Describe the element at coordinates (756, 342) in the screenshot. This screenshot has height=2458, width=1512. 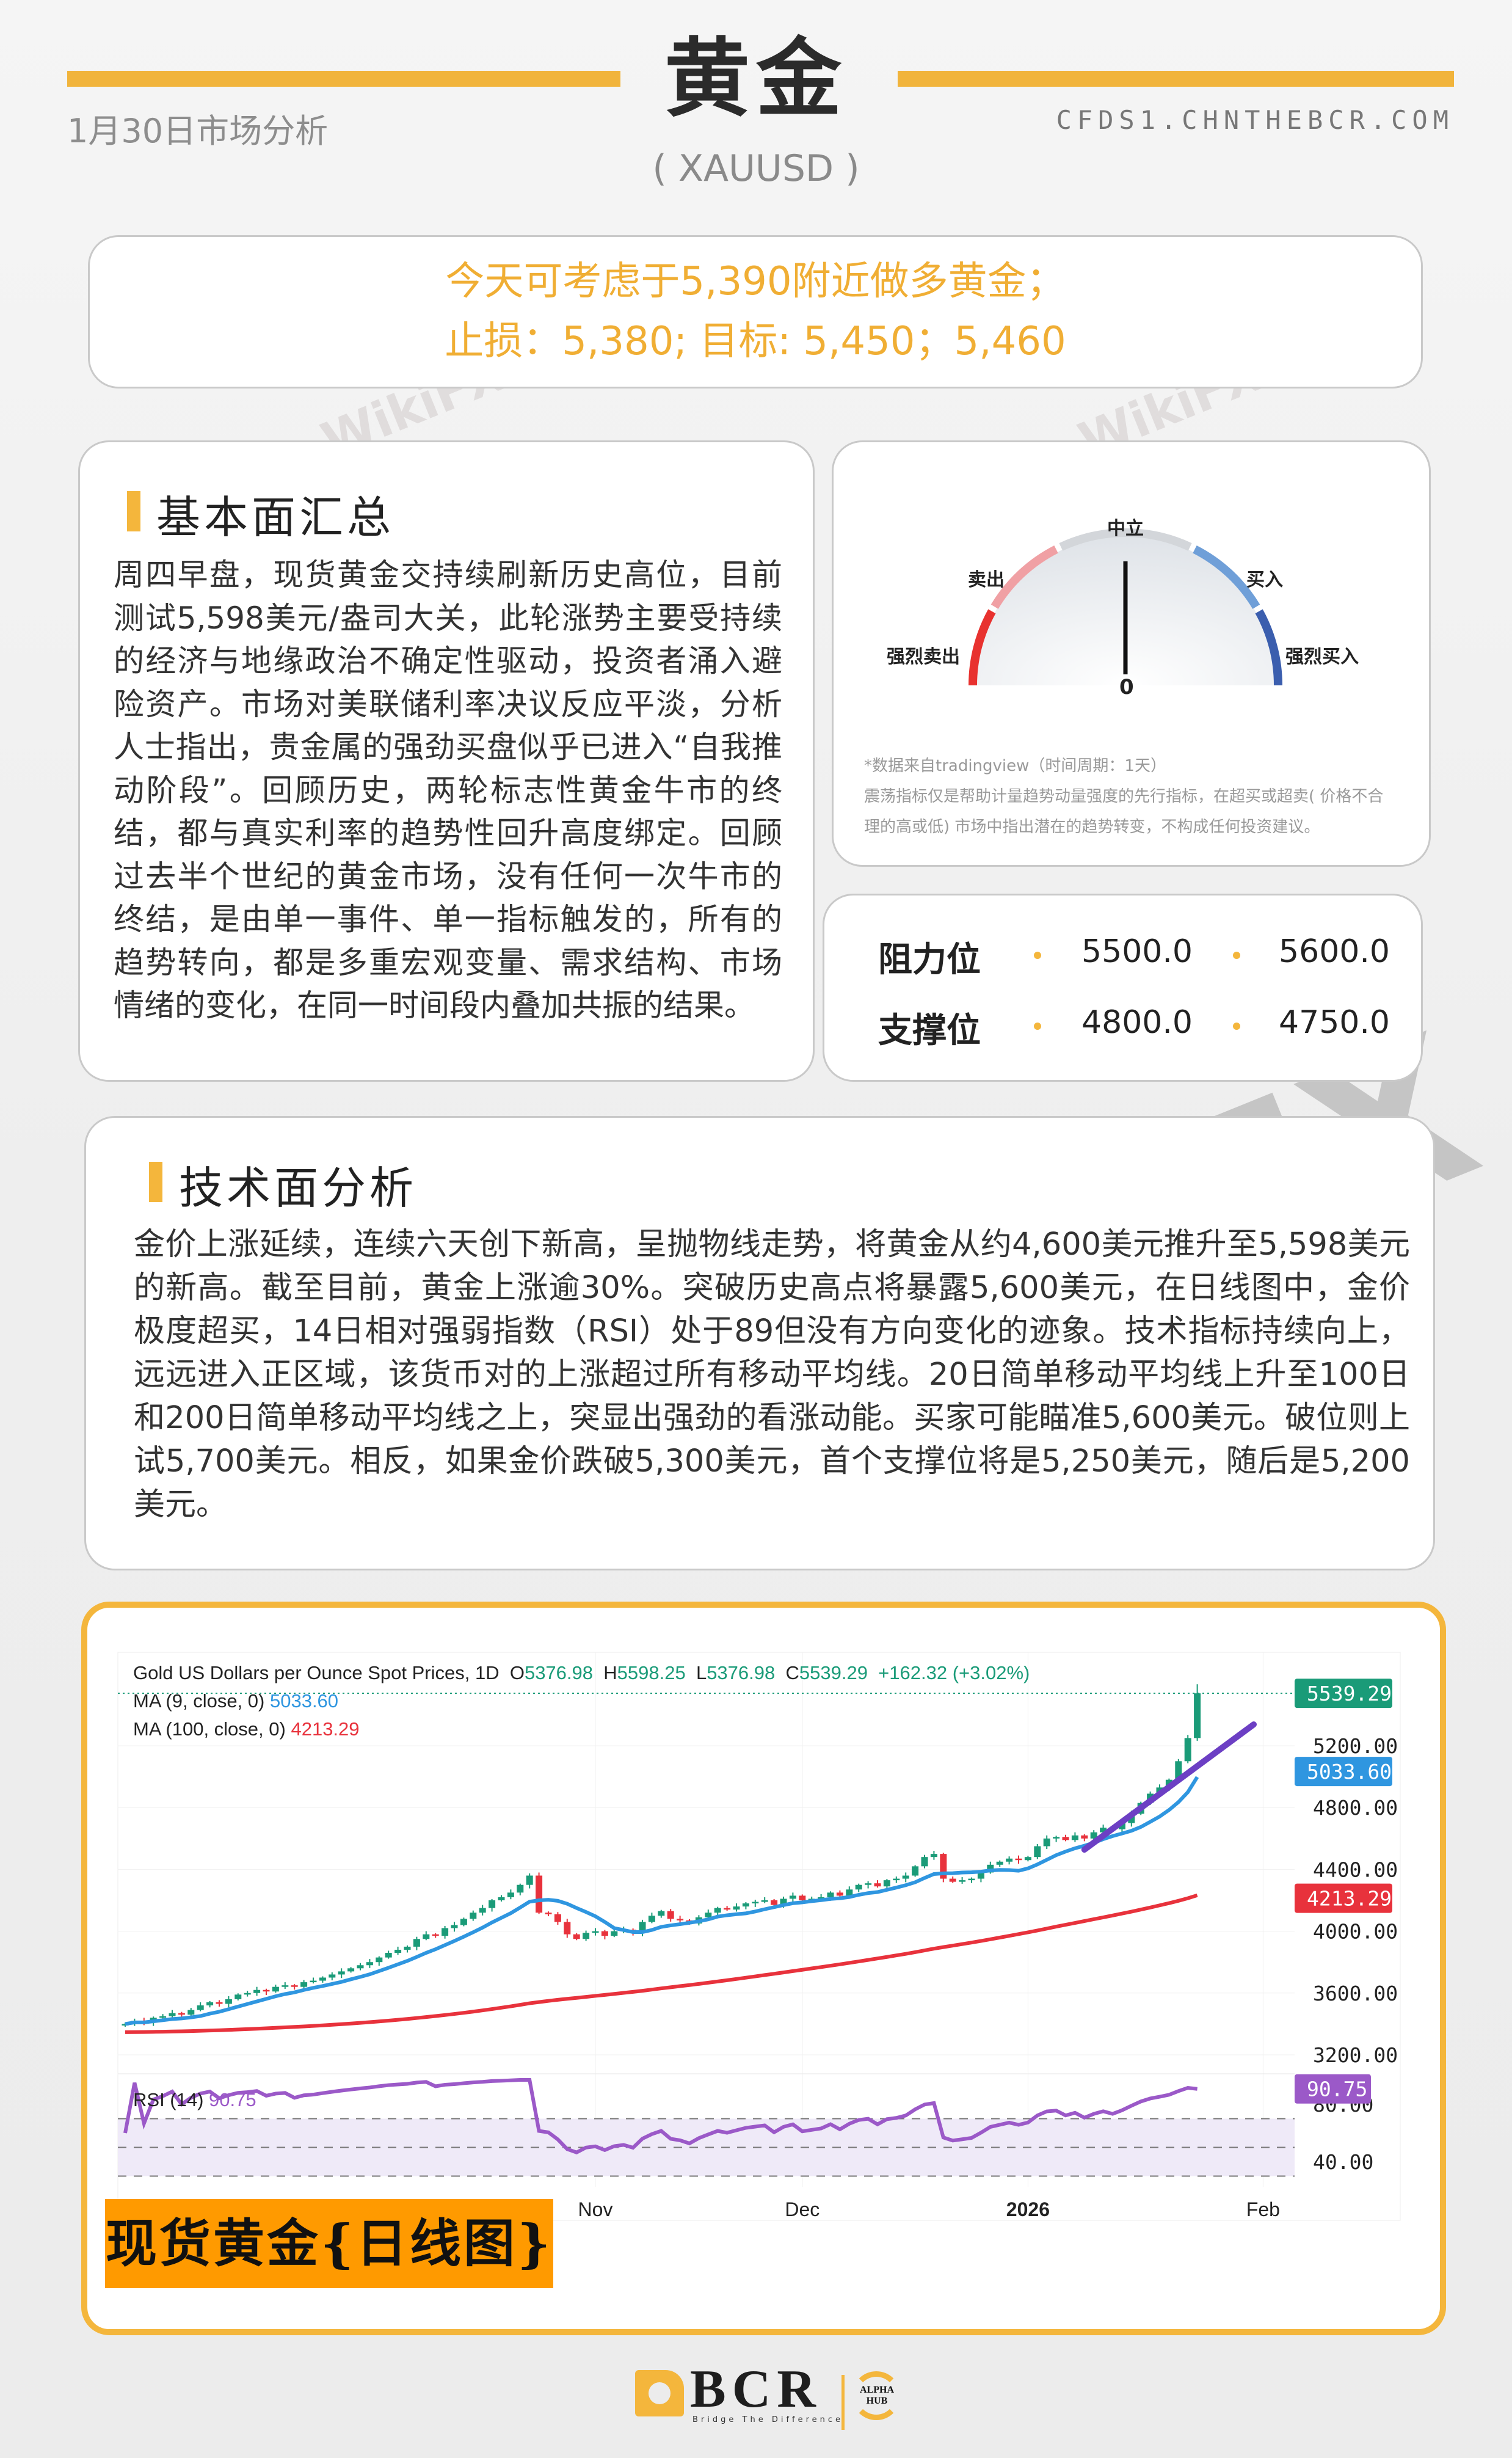
I see `advice-line-2: 止损：5,380; 目标: 5,450；5,460` at that location.